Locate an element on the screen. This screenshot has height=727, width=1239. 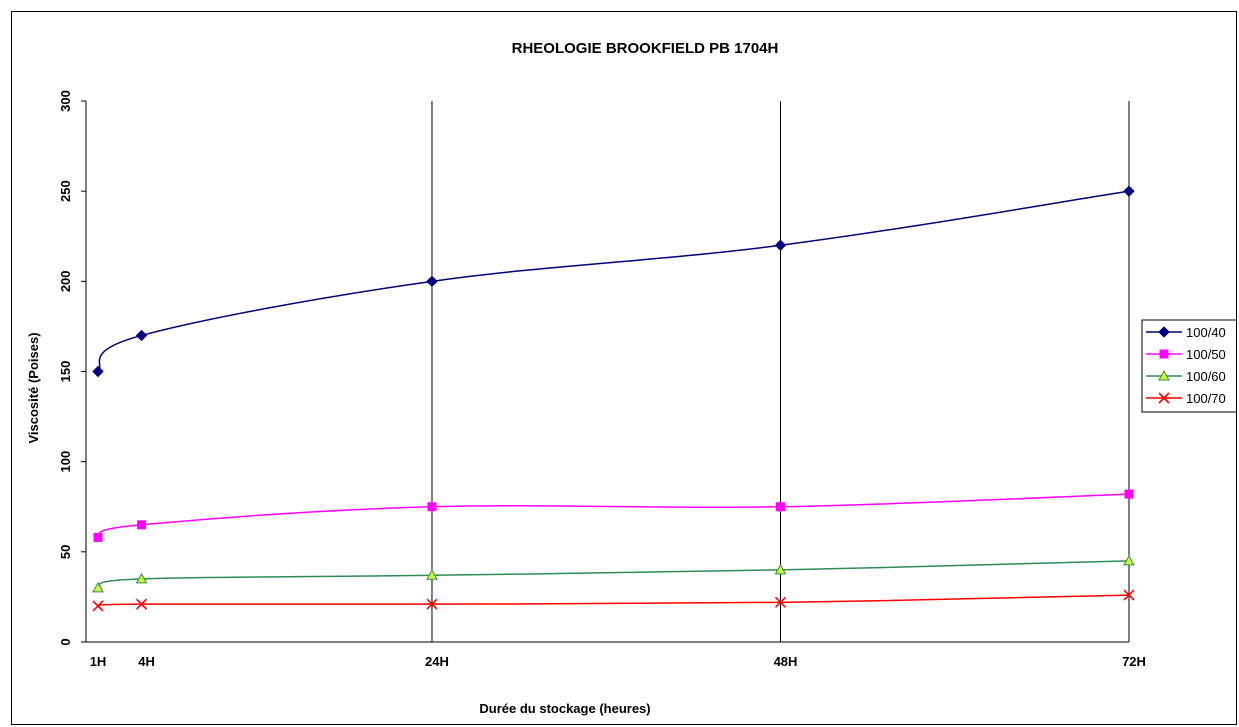
y-tick-label: 50 is located at coordinates (65, 552).